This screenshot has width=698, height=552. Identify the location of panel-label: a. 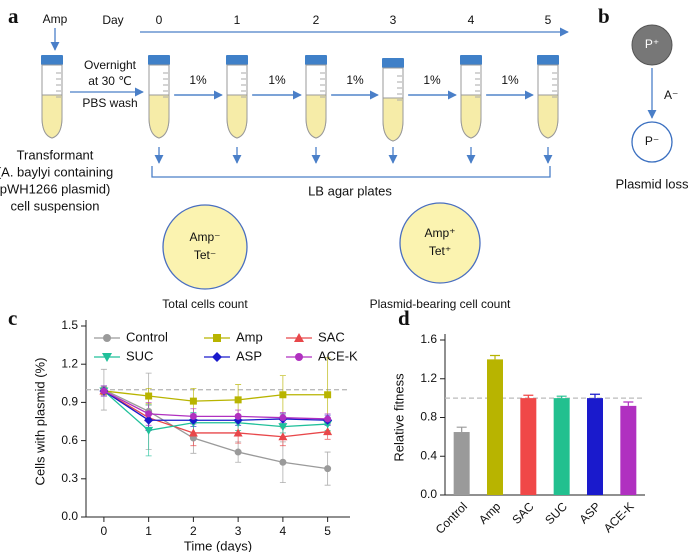
(13, 16).